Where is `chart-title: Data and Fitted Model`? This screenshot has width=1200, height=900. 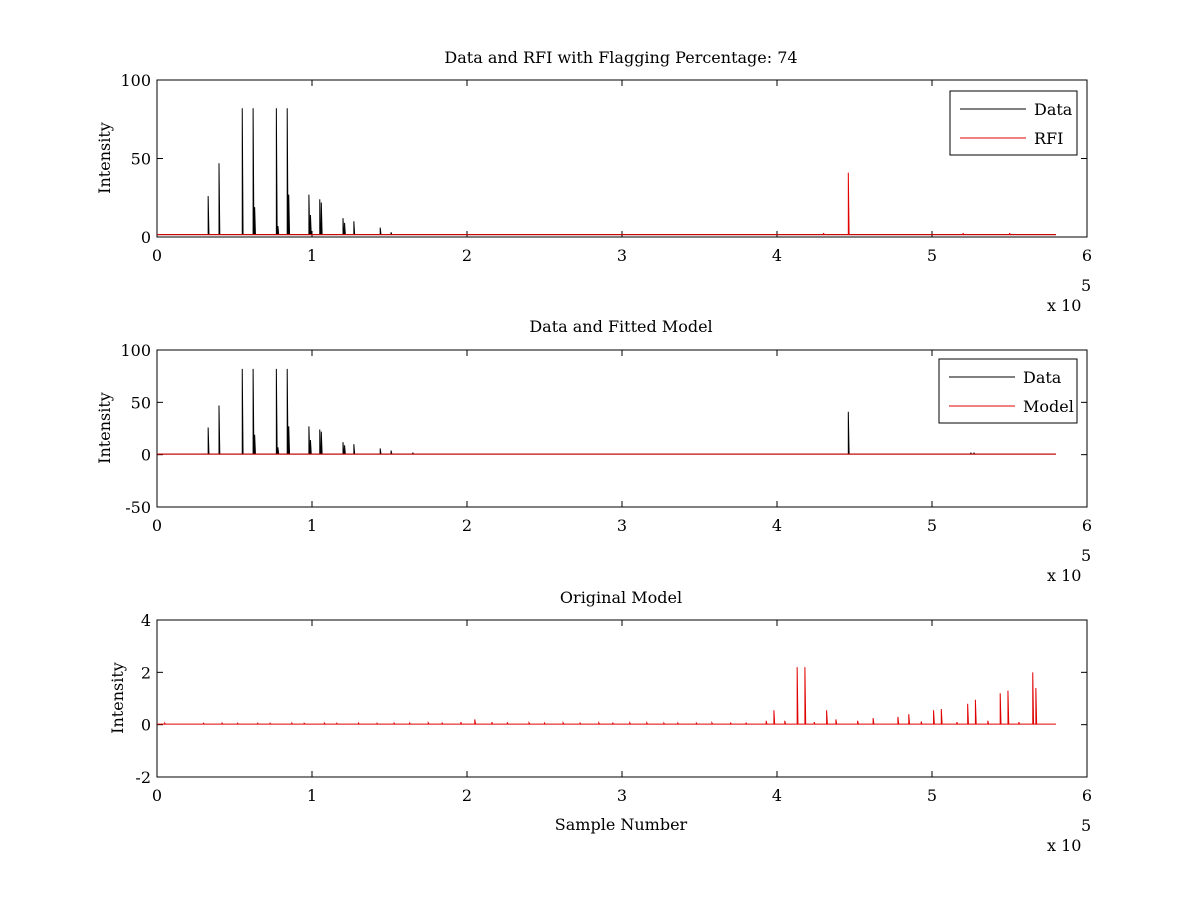
chart-title: Data and Fitted Model is located at coordinates (620, 326).